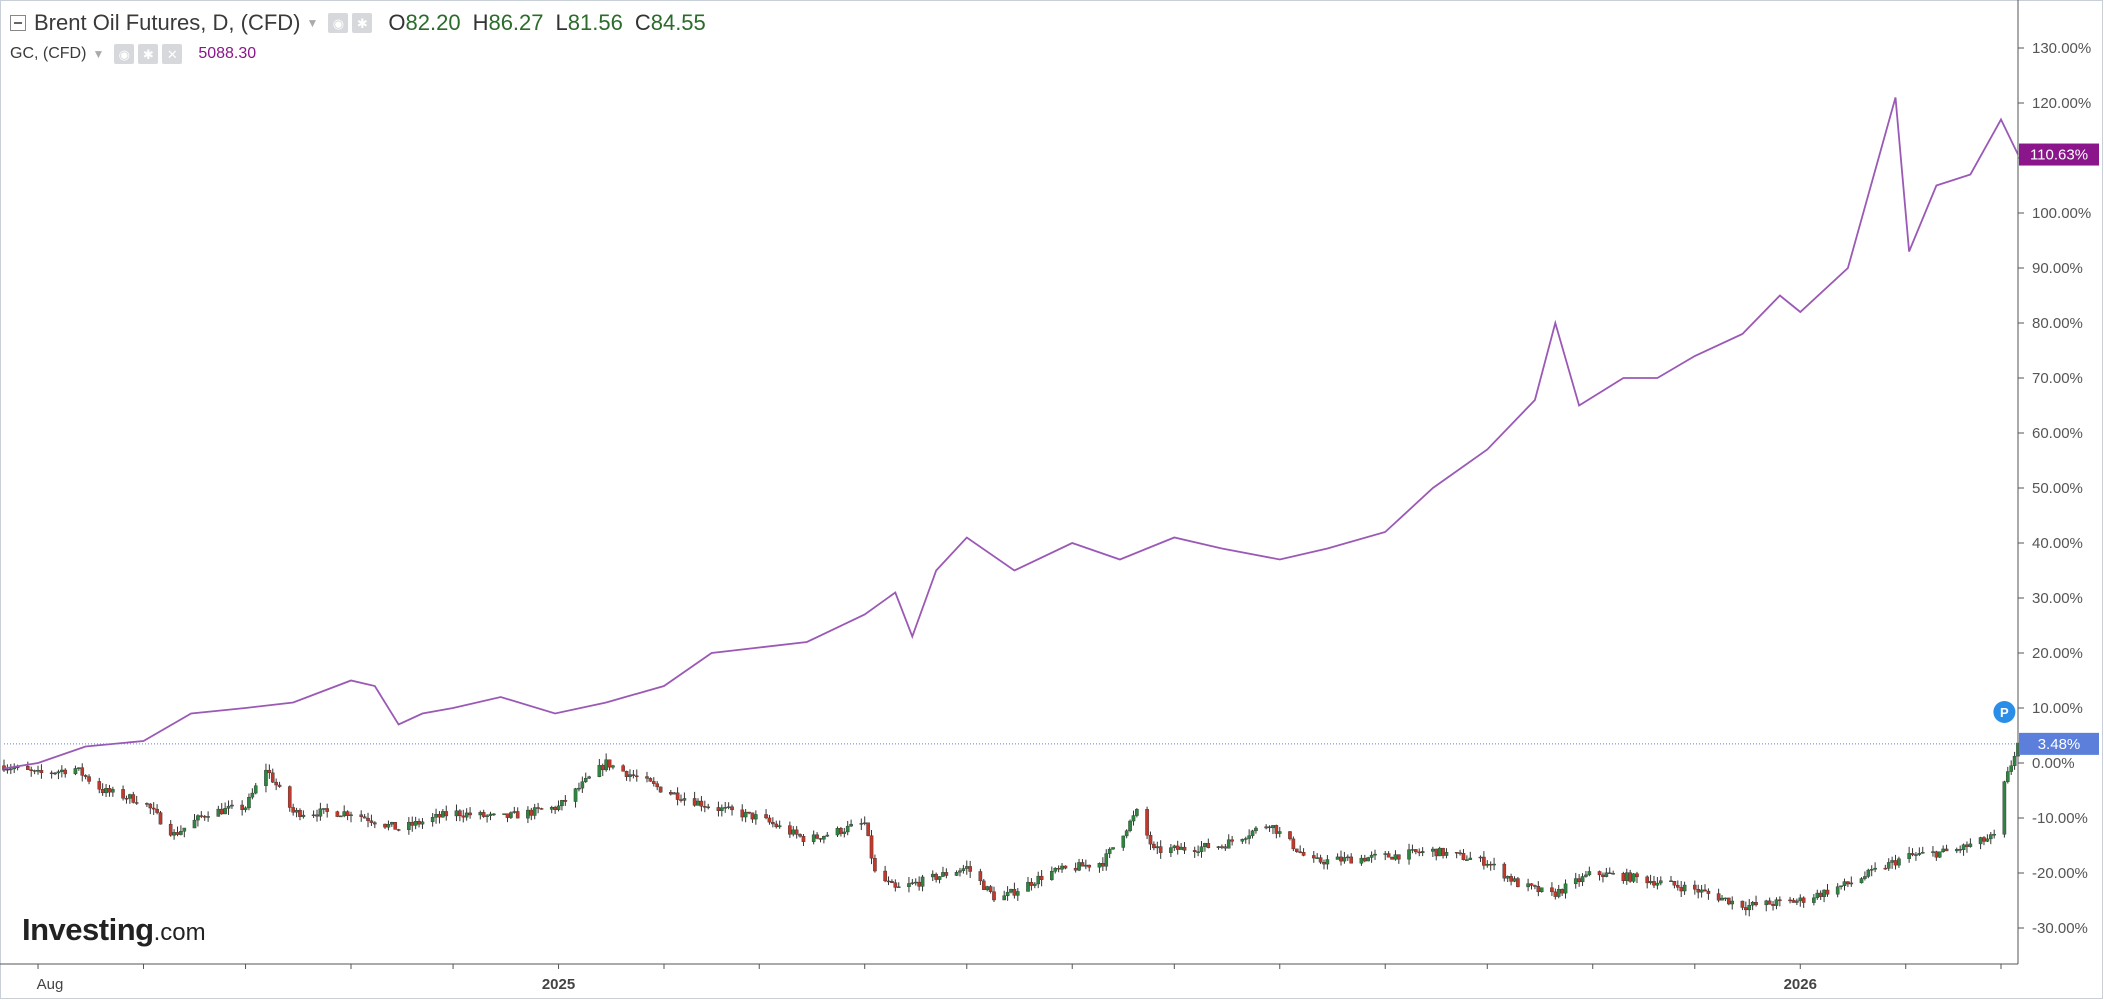 Image resolution: width=2104 pixels, height=1000 pixels. Describe the element at coordinates (167, 22) in the screenshot. I see `main-series-title: Brent Oil Futures, D, (CFD)` at that location.